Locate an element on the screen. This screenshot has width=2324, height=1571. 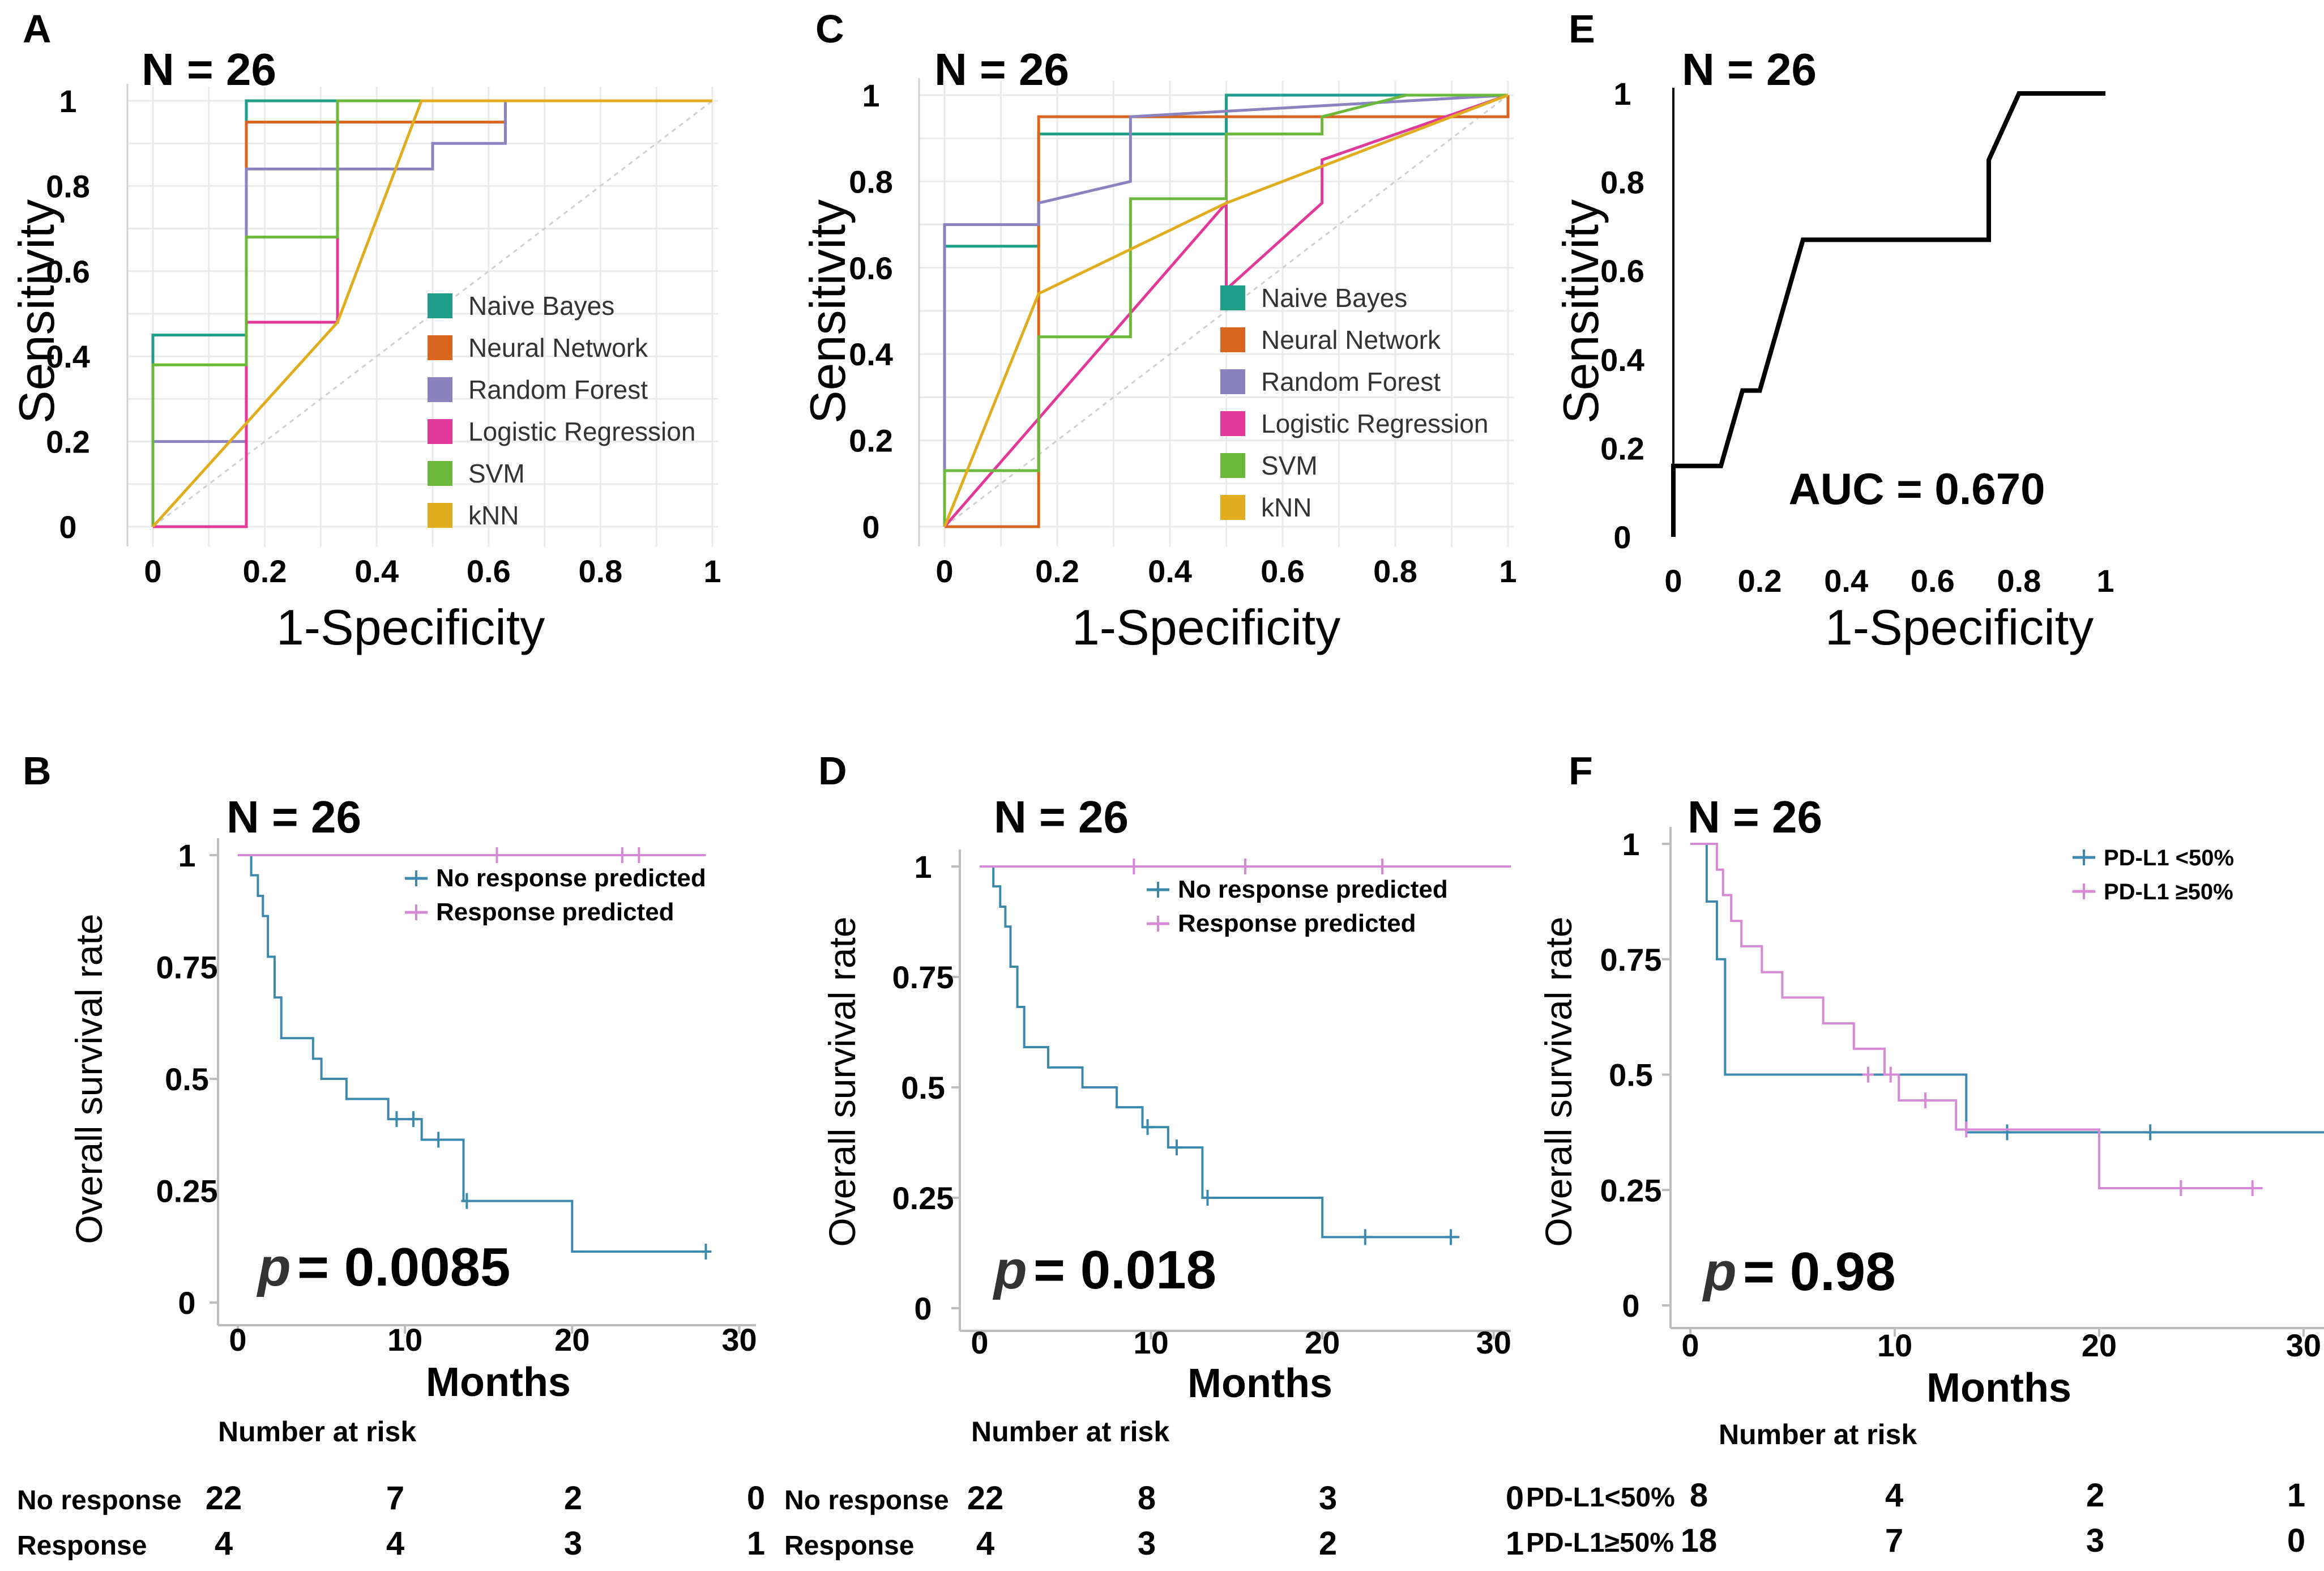
x-tick-label: 0.8 is located at coordinates (1395, 571).